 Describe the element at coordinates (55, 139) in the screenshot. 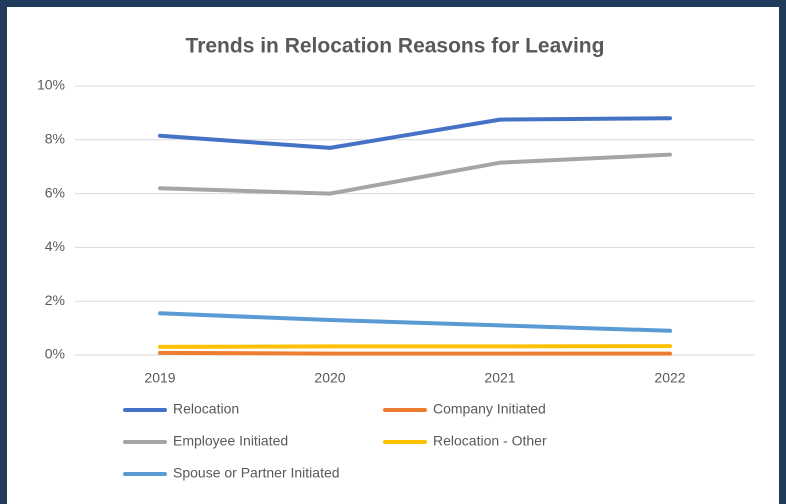

I see `y-tick-label: 8%` at that location.